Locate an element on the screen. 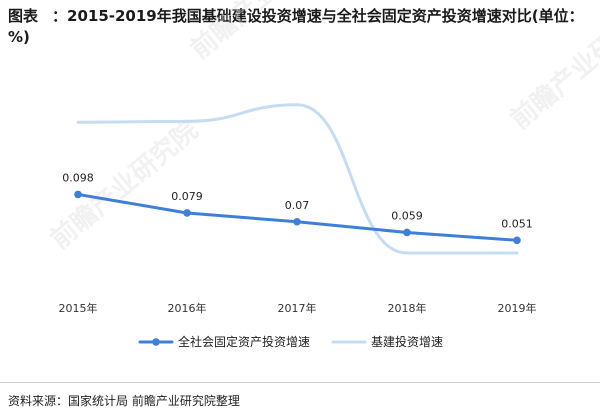 The image size is (600, 420). legend: 全社会固定资产投资增速 基建投资增速 is located at coordinates (290, 341).